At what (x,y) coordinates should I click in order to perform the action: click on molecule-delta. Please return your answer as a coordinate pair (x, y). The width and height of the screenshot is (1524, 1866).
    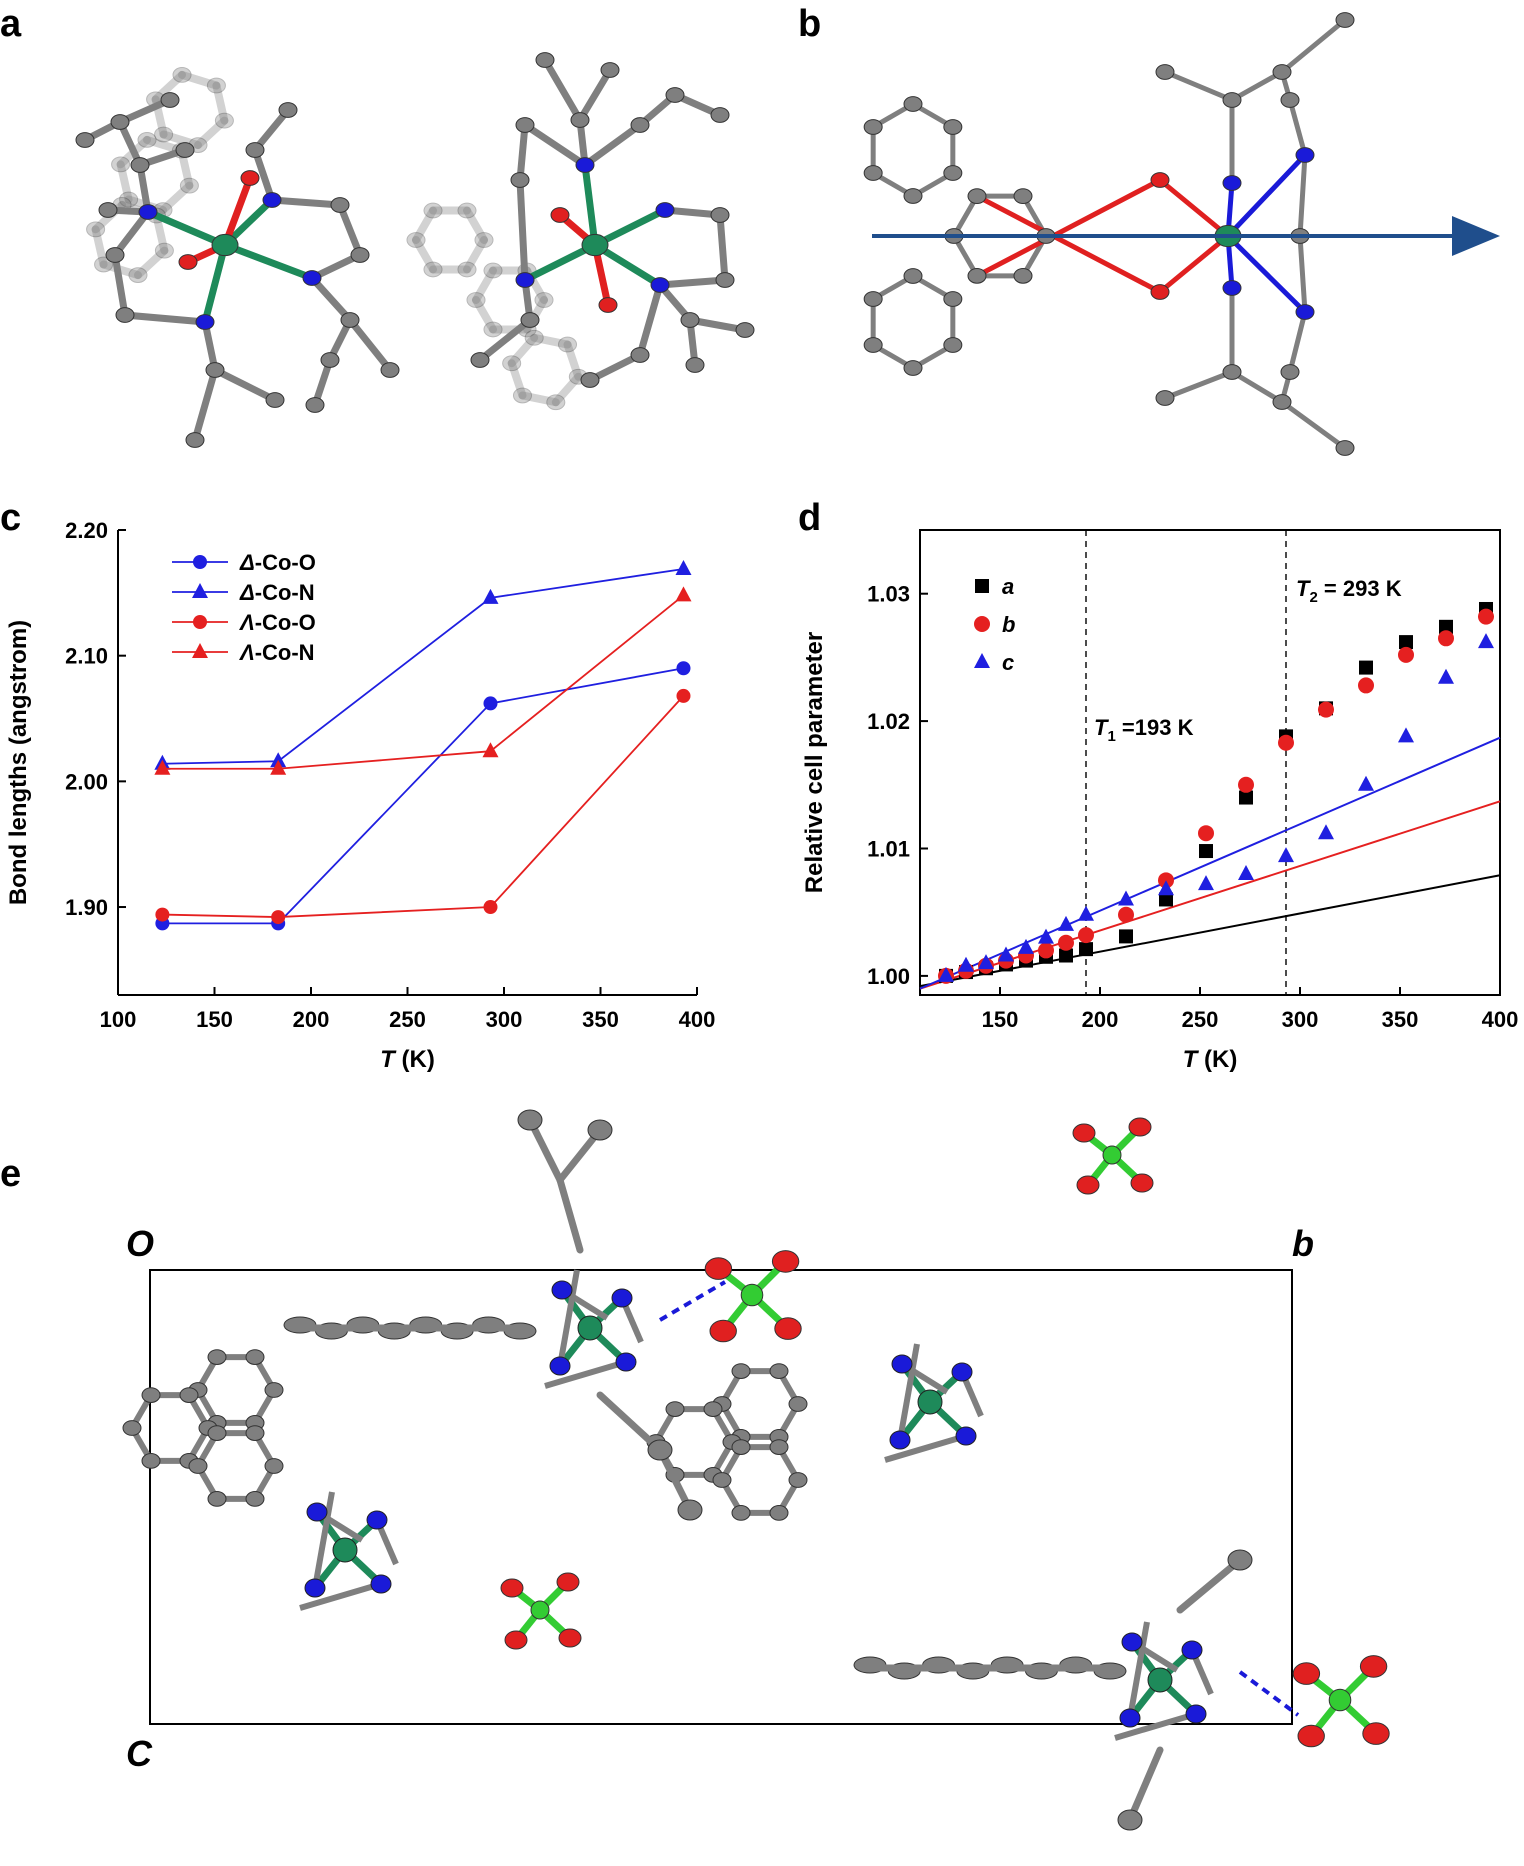
    Looking at the image, I should click on (237, 257).